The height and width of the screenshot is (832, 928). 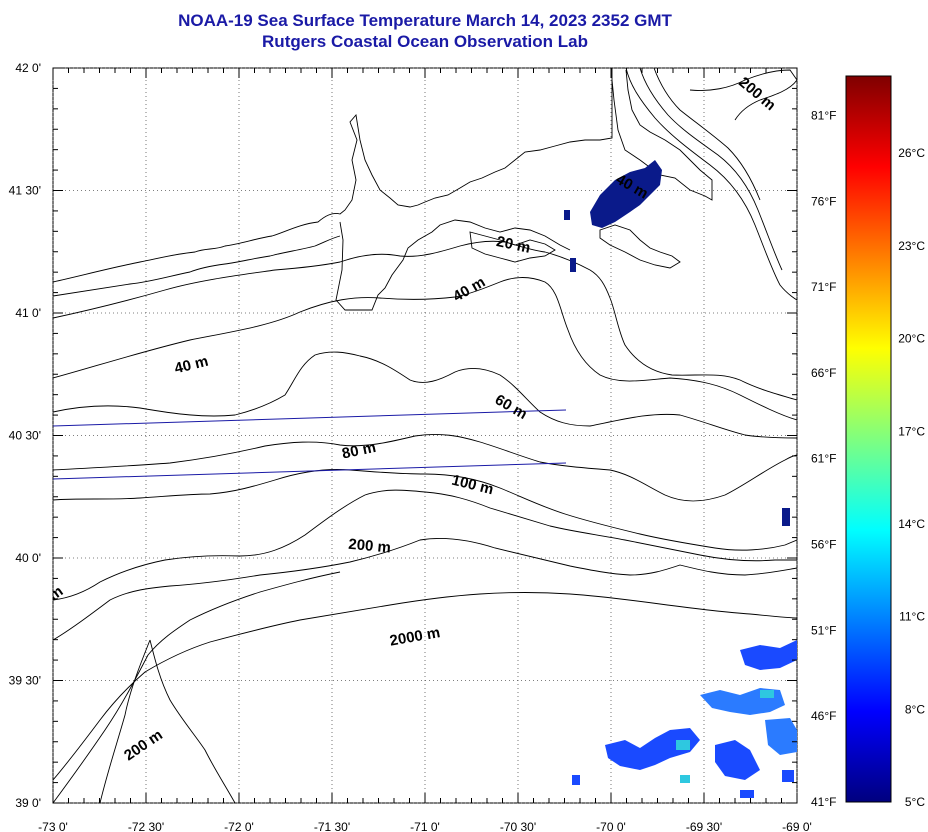 I want to click on fahrenheit-label: 61°F, so click(x=823, y=459).